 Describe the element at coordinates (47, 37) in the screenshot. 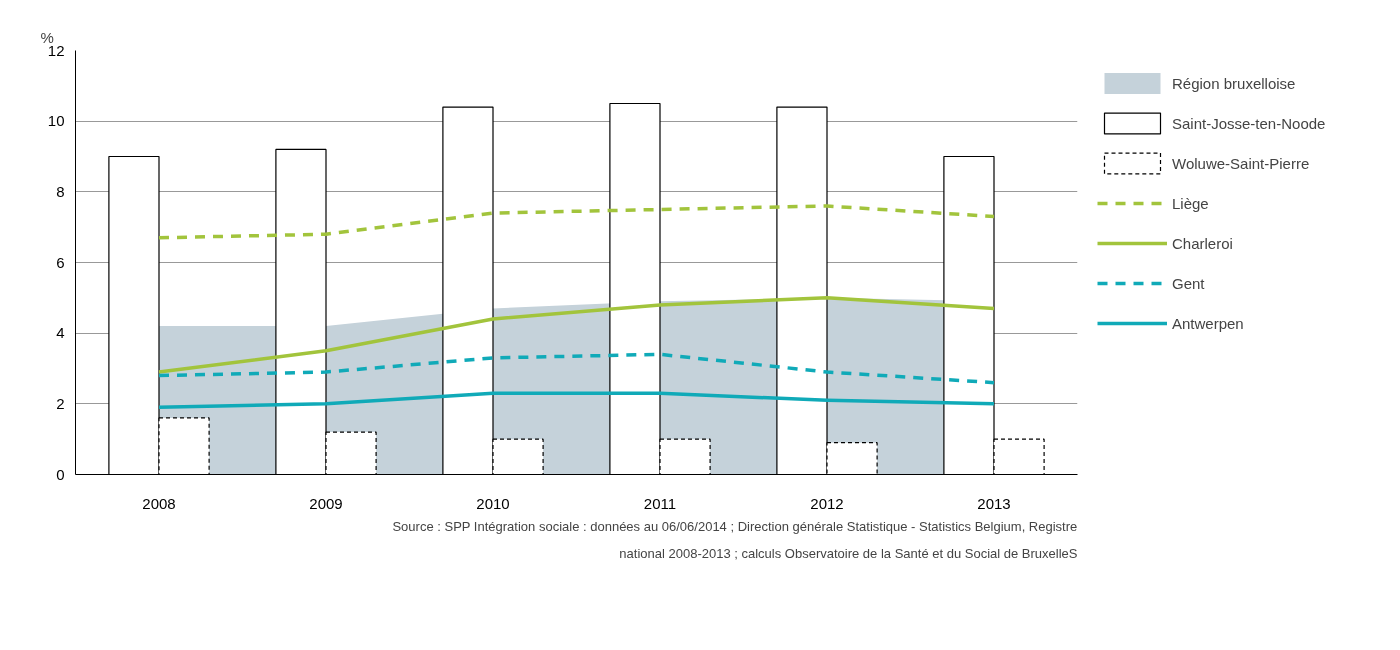

I see `y-axis-title: %` at that location.